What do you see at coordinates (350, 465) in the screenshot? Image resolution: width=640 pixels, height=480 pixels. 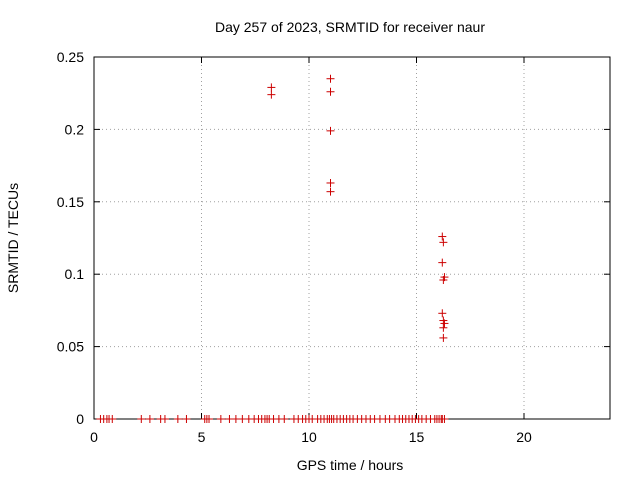 I see `x-axis-label: GPS time / hours` at bounding box center [350, 465].